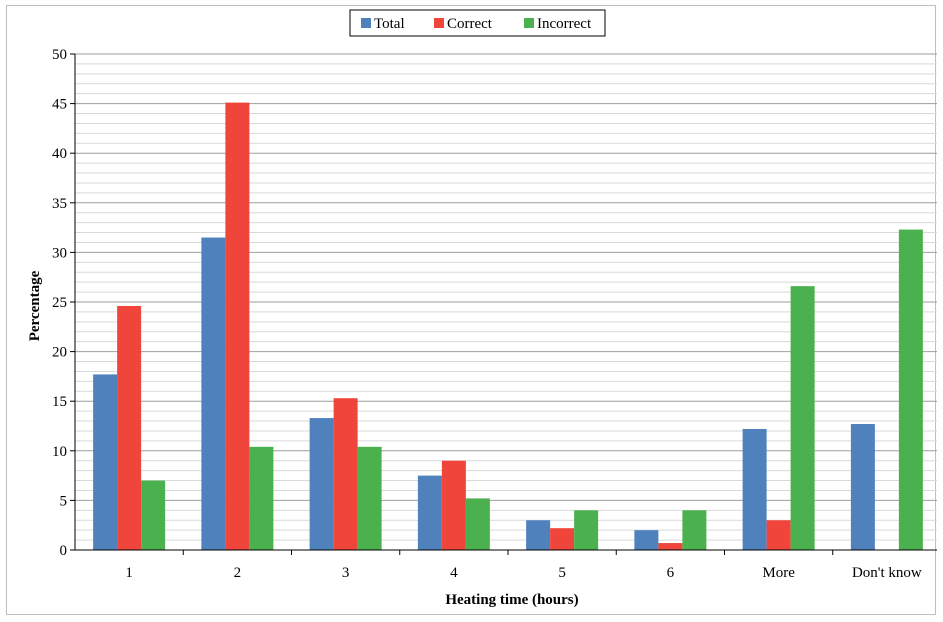  What do you see at coordinates (529, 23) in the screenshot?
I see `legend-swatch-incorrect` at bounding box center [529, 23].